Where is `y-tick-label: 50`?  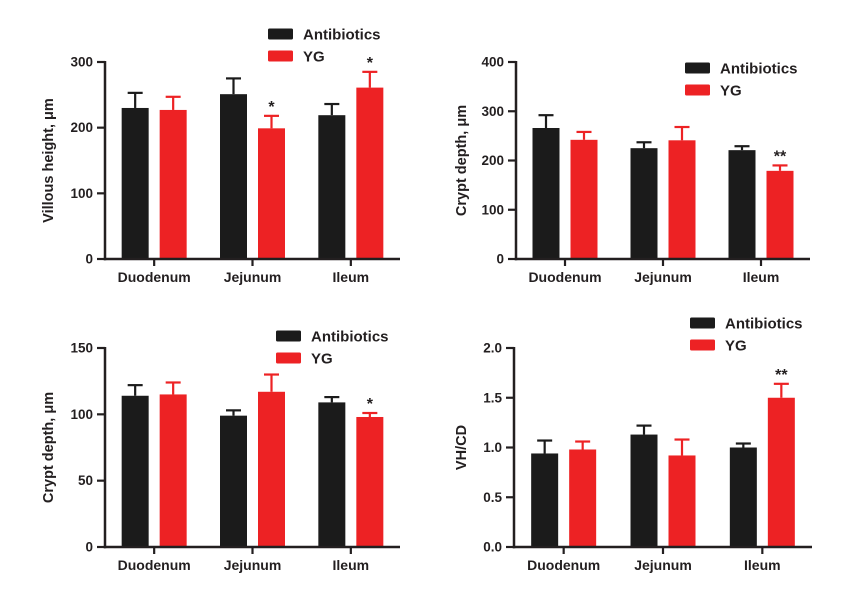 y-tick-label: 50 is located at coordinates (85, 480).